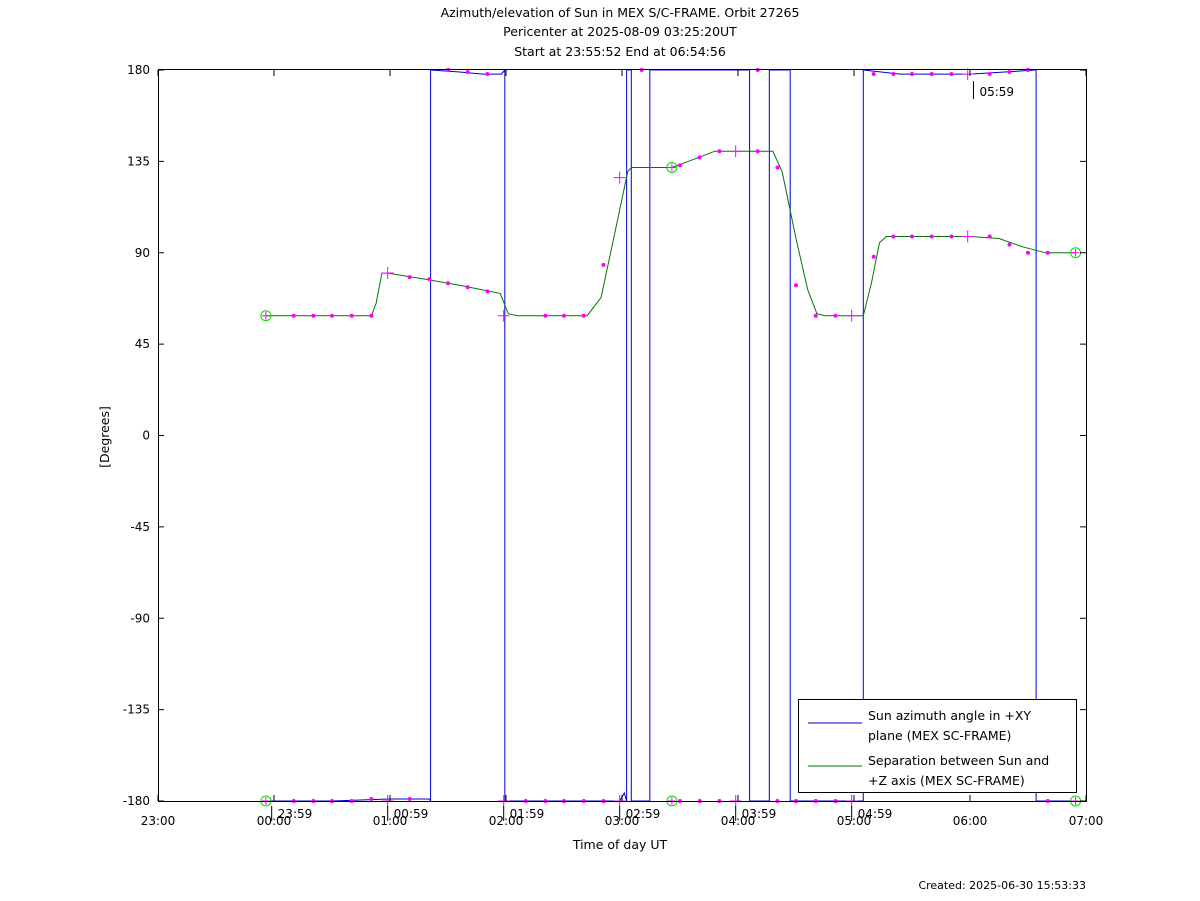  Describe the element at coordinates (104, 437) in the screenshot. I see `y-axis-label: [Degrees]` at that location.